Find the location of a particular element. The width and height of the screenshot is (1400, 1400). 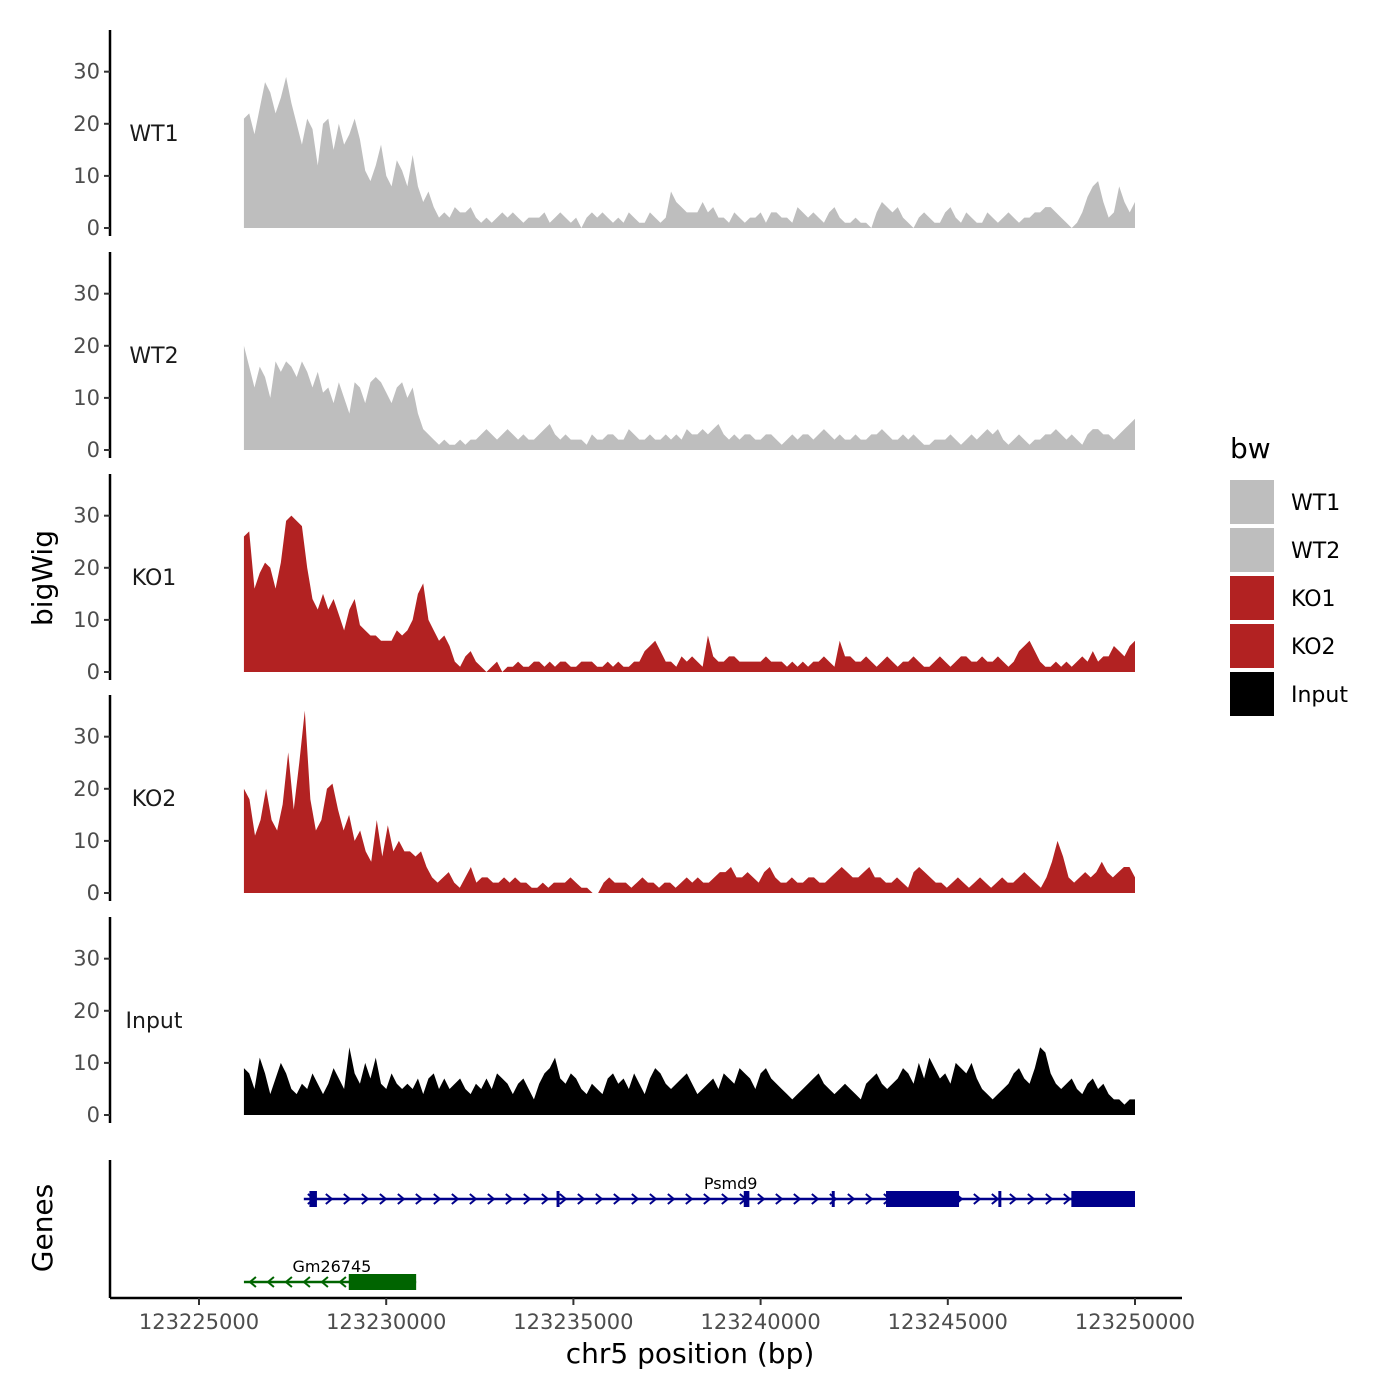

x-tick-label: 123225000 is located at coordinates (199, 1322).